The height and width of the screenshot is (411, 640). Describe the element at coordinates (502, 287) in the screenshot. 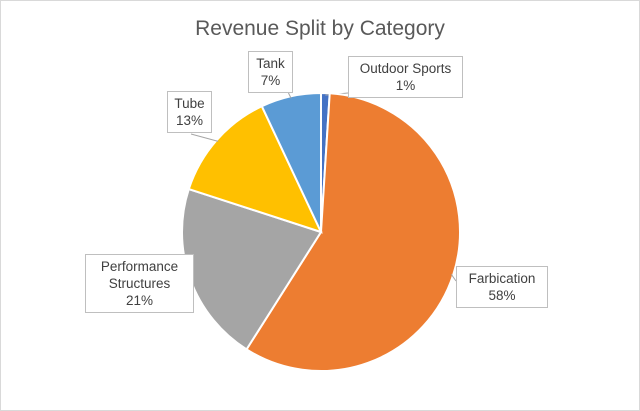

I see `data-label: Farbication 58%` at that location.